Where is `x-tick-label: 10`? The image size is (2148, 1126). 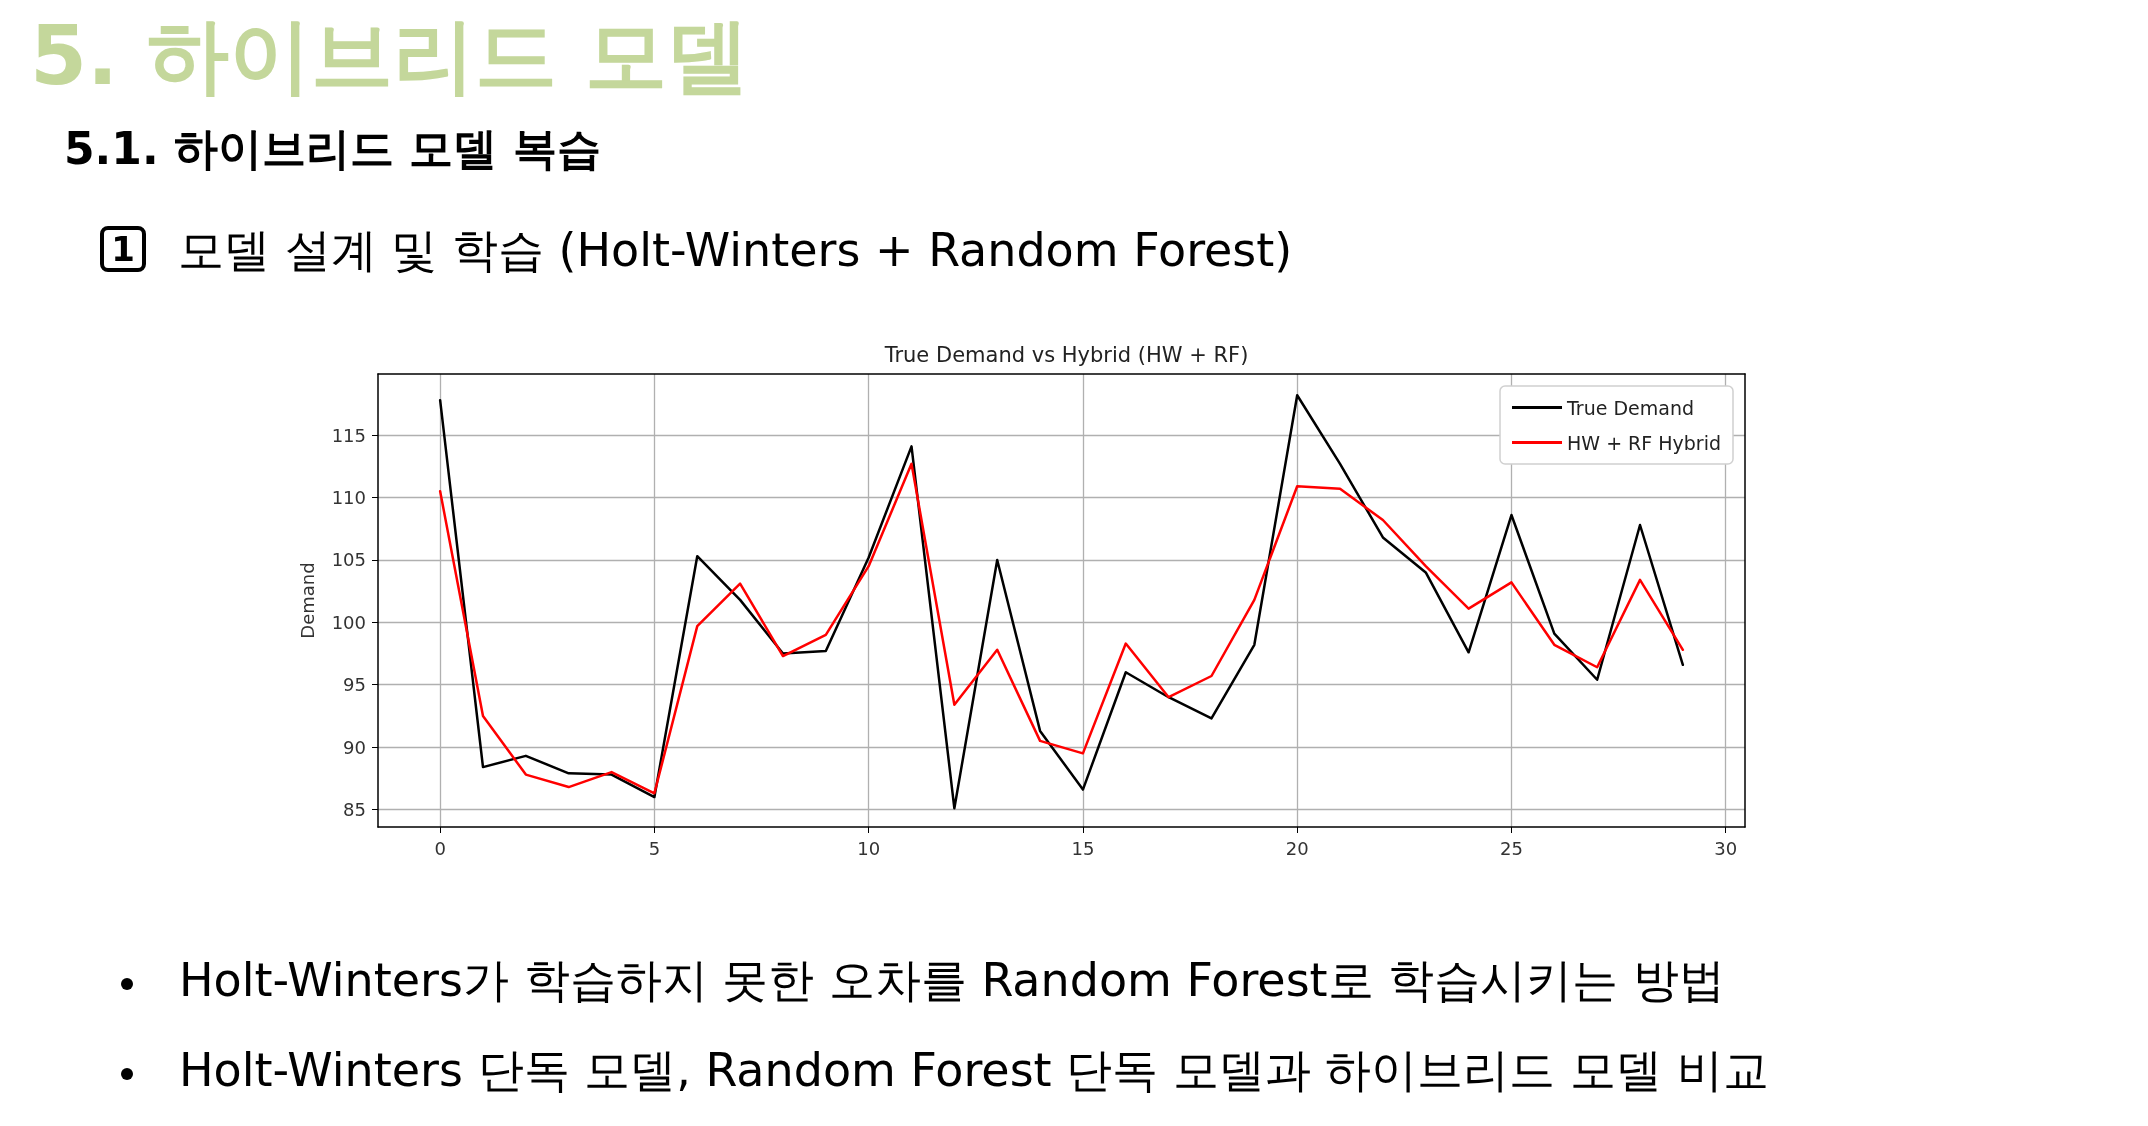 x-tick-label: 10 is located at coordinates (869, 848).